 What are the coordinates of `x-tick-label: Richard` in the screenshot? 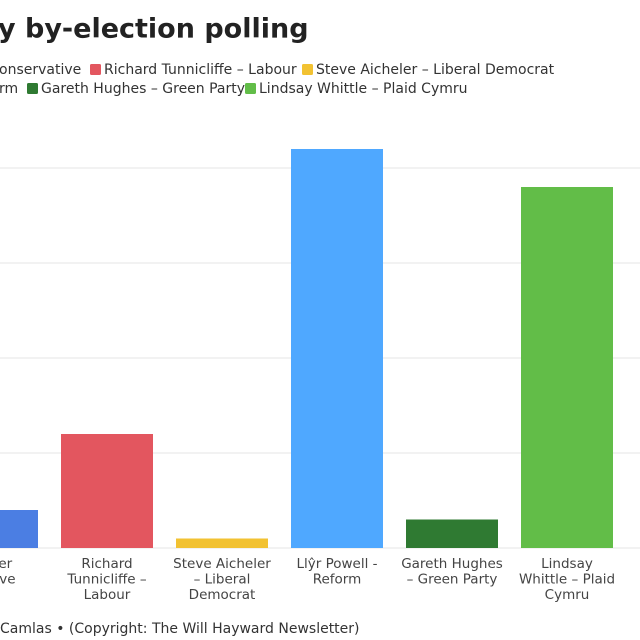 It's located at (106, 564).